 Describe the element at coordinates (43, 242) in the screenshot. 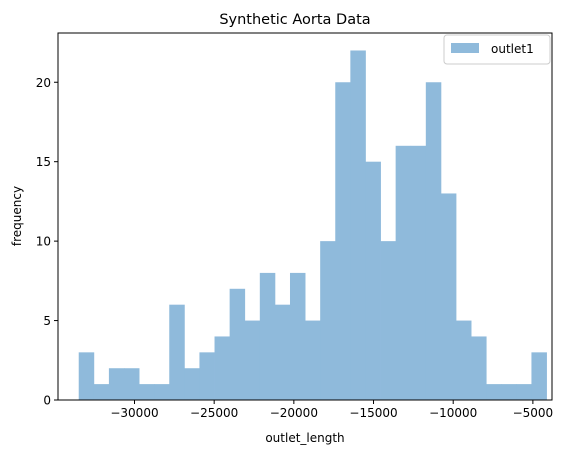

I see `y-tick-label: 10` at that location.